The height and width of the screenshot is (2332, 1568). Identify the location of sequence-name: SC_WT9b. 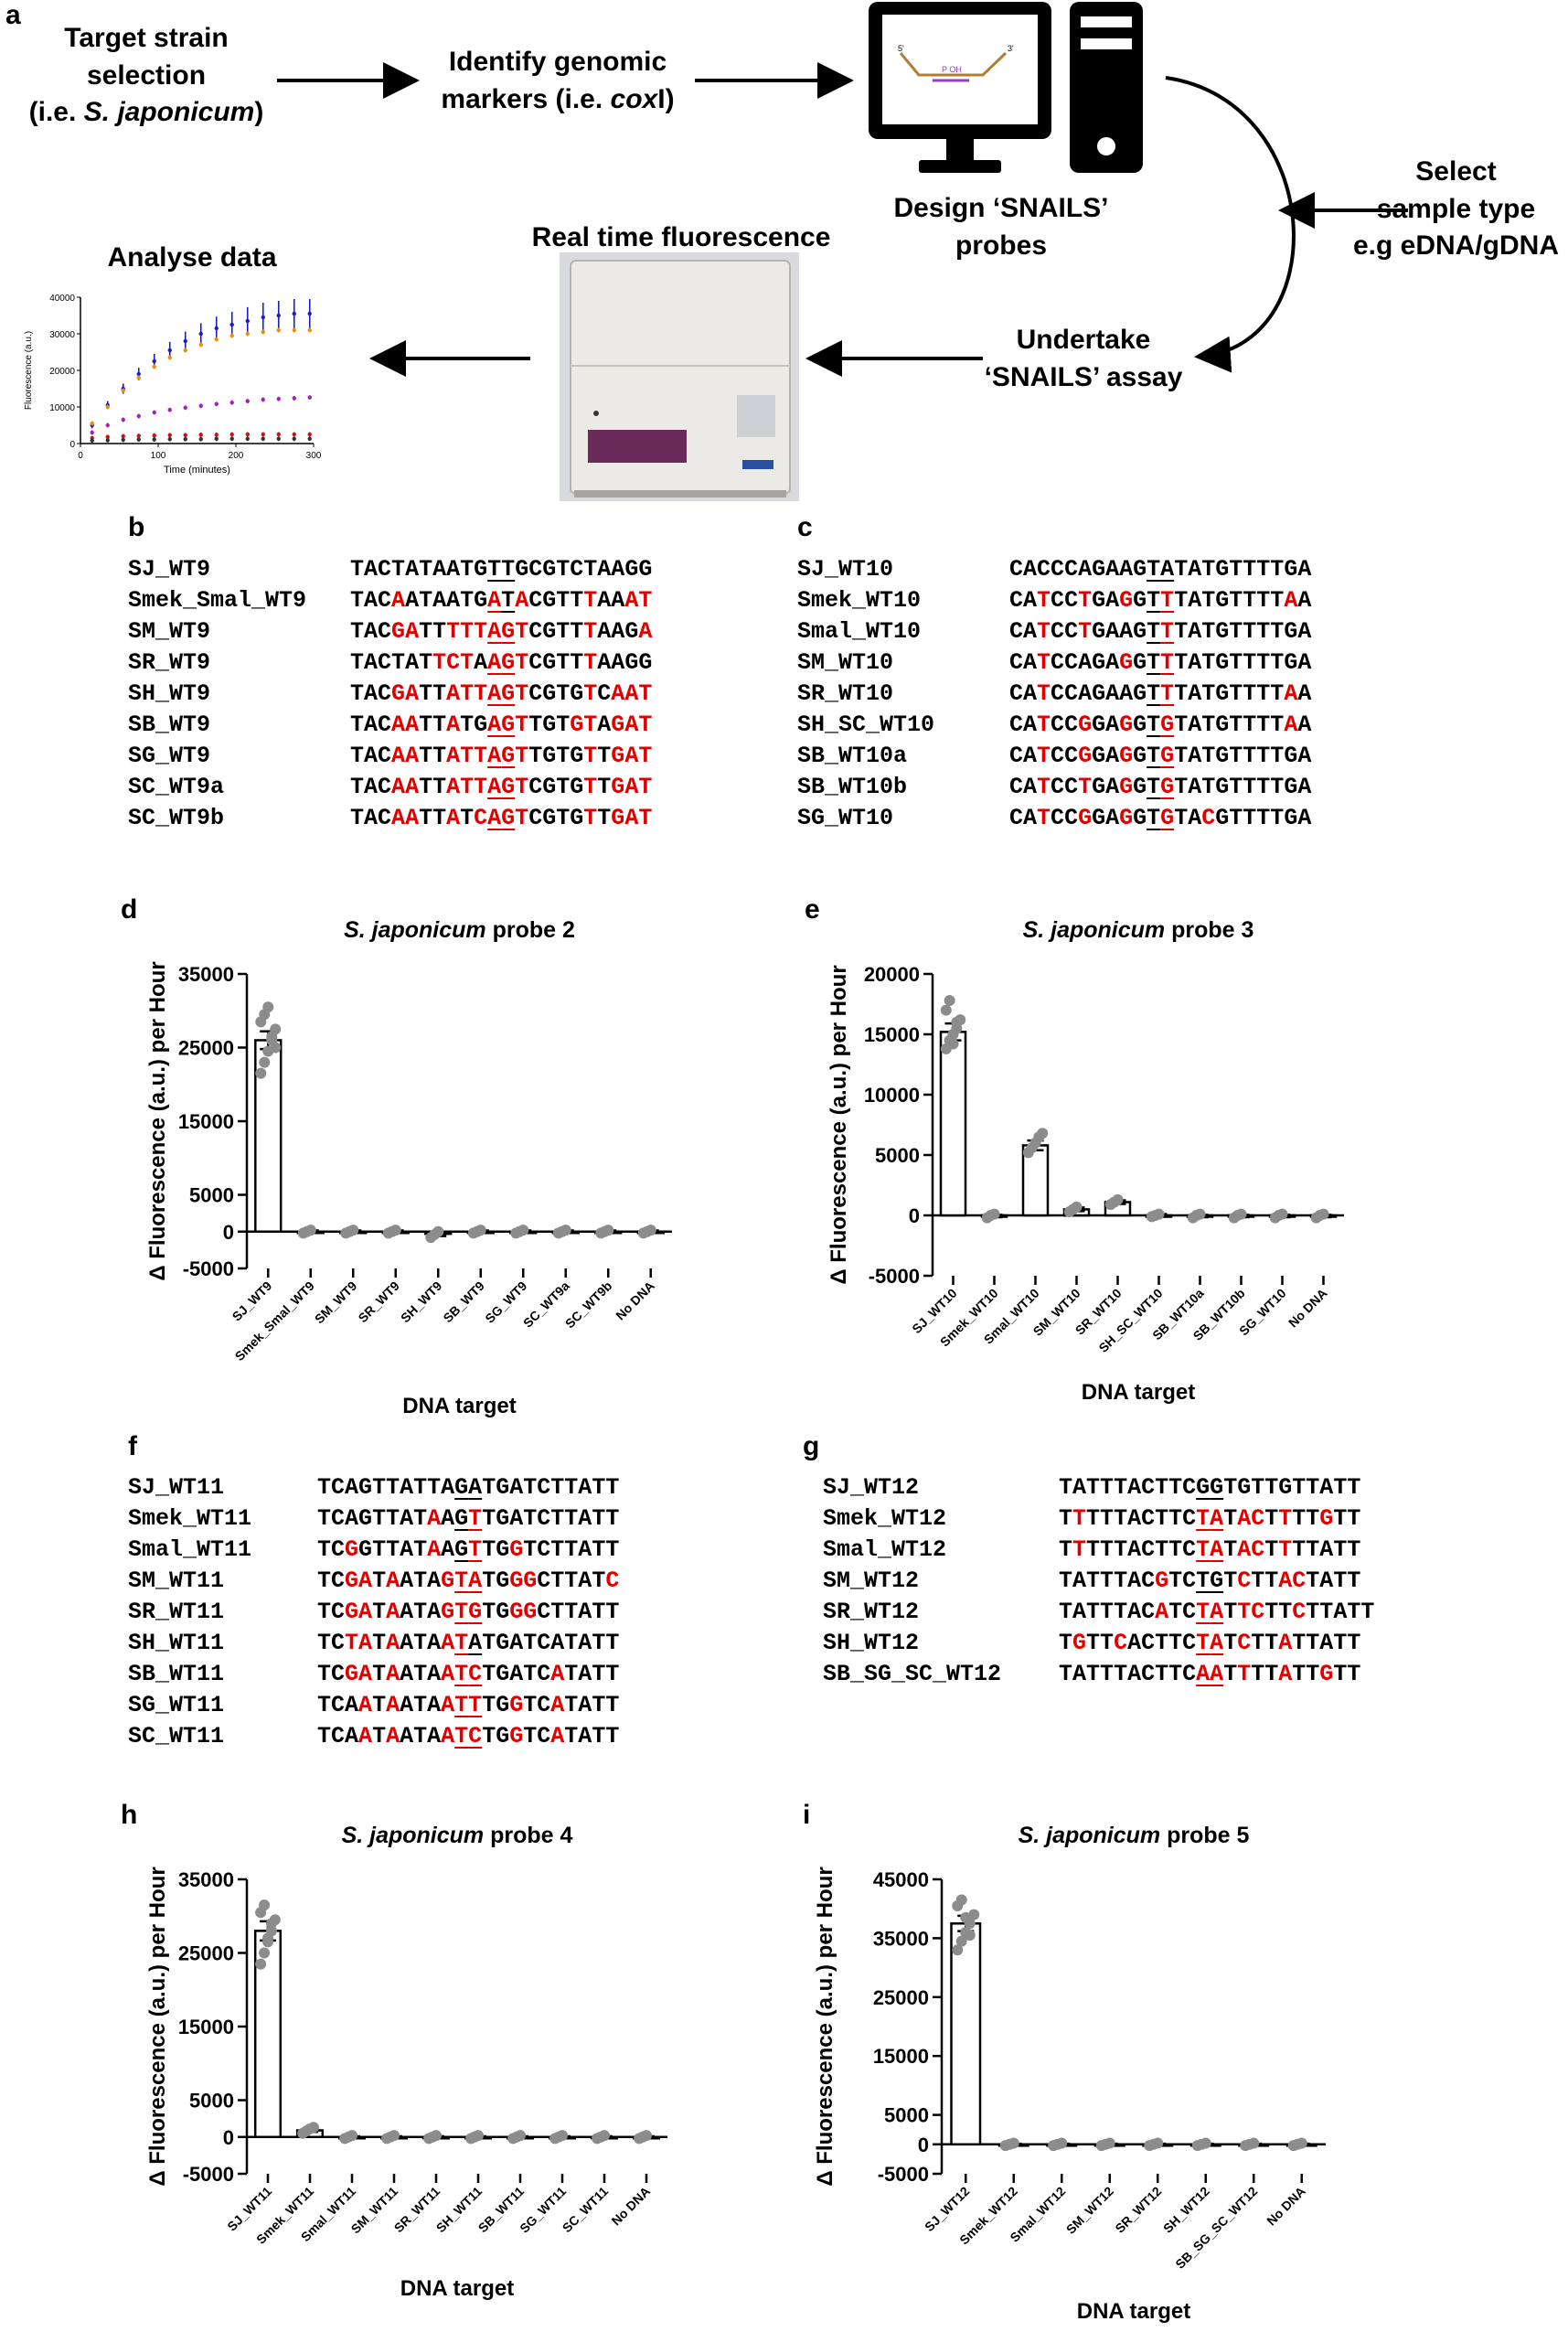
(176, 818).